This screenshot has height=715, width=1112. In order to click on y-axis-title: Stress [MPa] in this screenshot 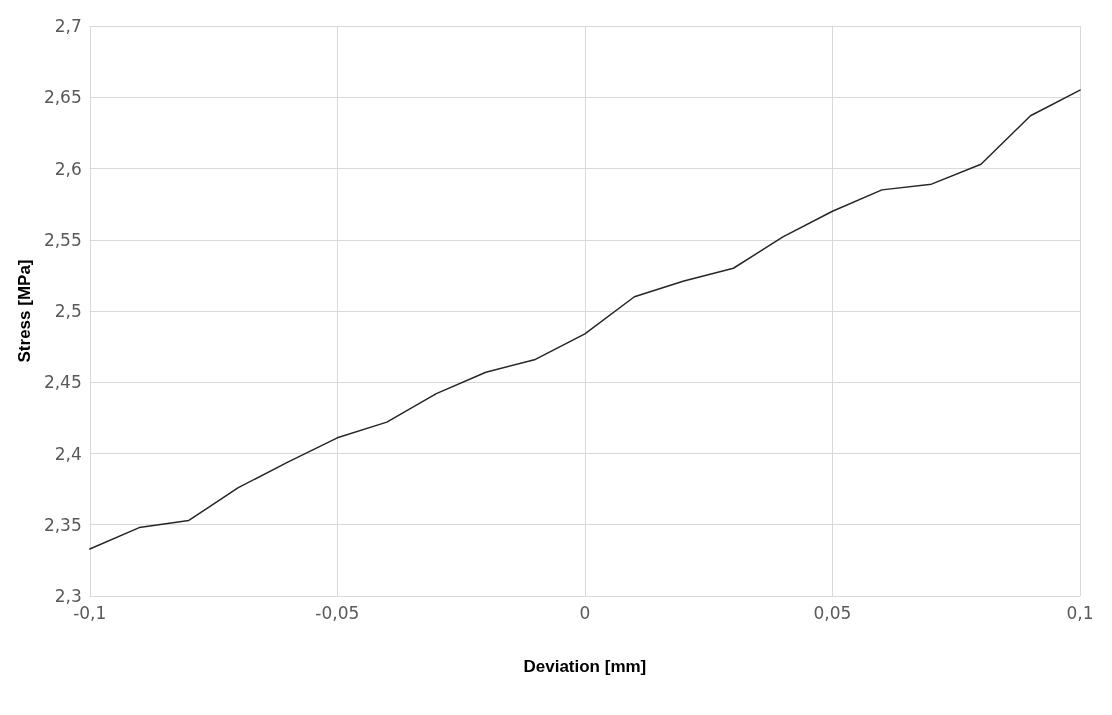, I will do `click(24, 311)`.